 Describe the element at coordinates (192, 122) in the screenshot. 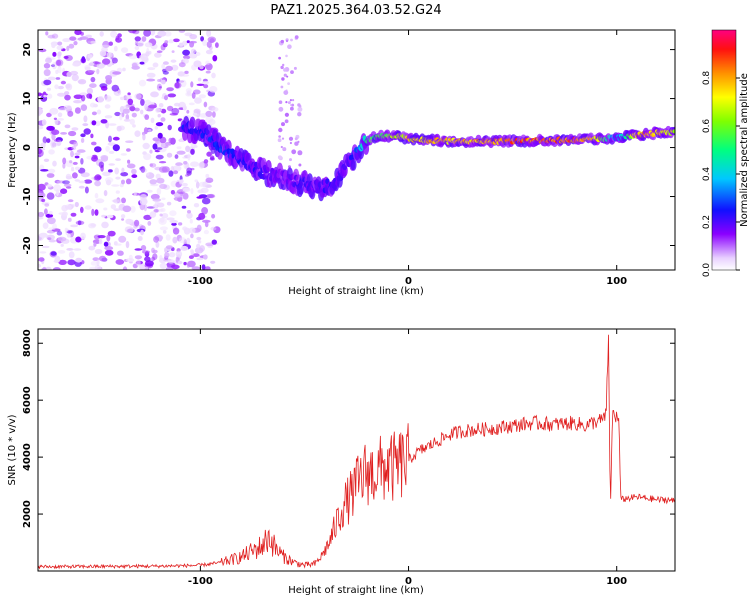

I see `ridge-halo` at that location.